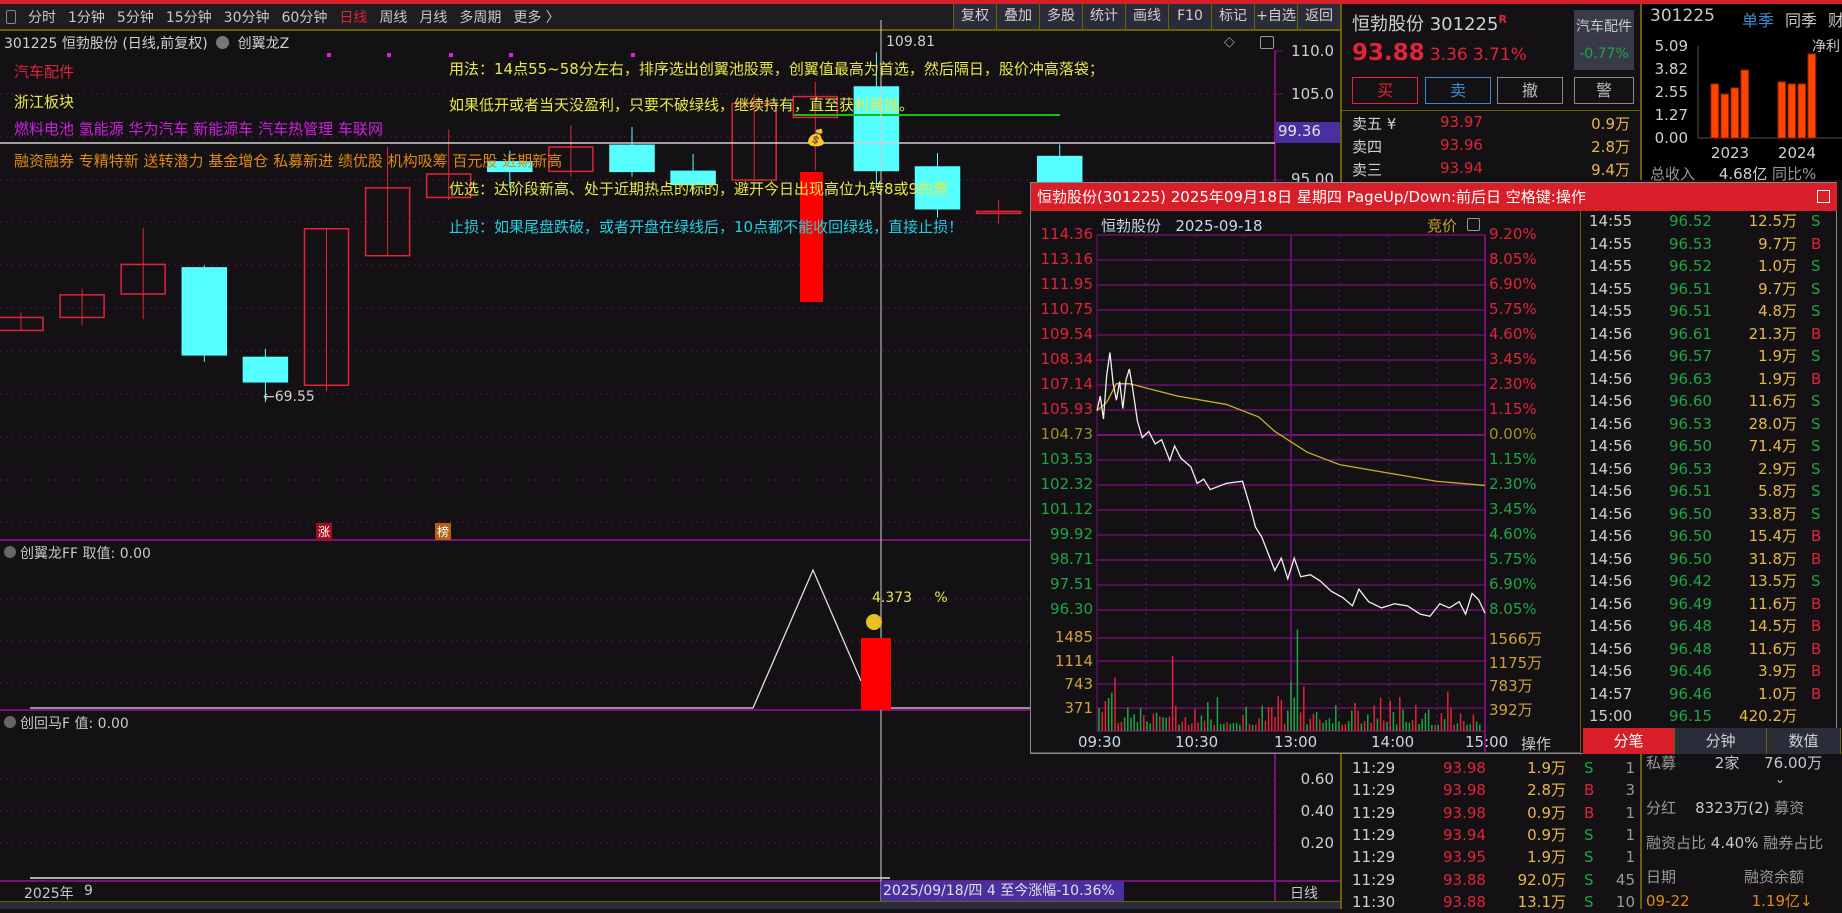 The width and height of the screenshot is (1842, 913). Describe the element at coordinates (1690, 266) in the screenshot. I see `trade-price: 96.52` at that location.